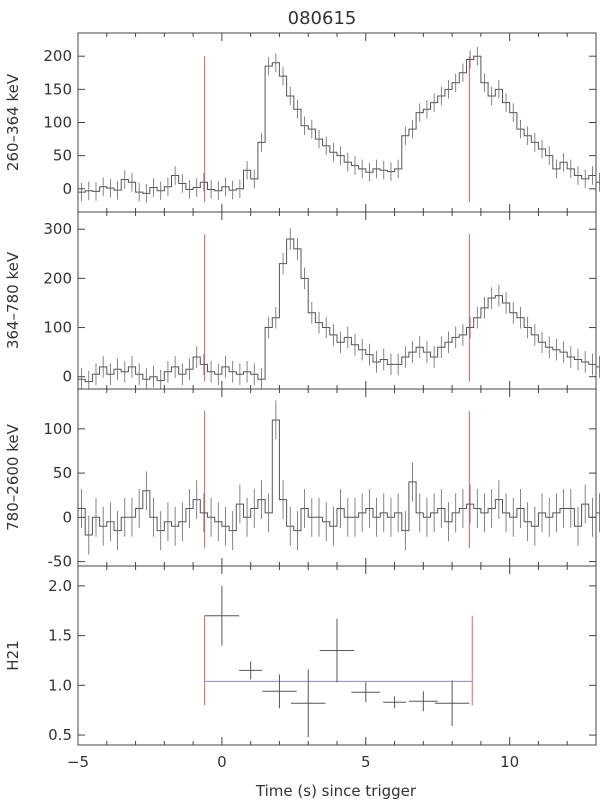 The image size is (600, 804). Describe the element at coordinates (13, 300) in the screenshot. I see `y-axis-label: 364–780 keV` at that location.